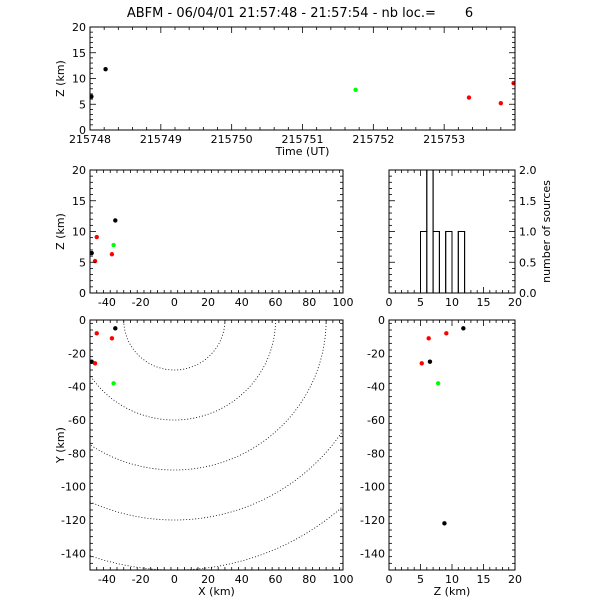 The height and width of the screenshot is (600, 600). I want to click on y-tick-label: 0.5, so click(528, 262).